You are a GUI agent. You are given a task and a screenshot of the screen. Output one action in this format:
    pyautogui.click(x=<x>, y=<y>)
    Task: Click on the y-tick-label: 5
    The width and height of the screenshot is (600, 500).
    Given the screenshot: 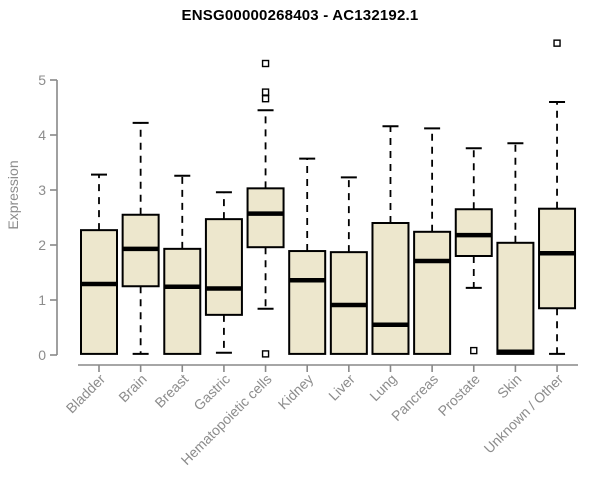 What is the action you would take?
    pyautogui.click(x=42, y=80)
    